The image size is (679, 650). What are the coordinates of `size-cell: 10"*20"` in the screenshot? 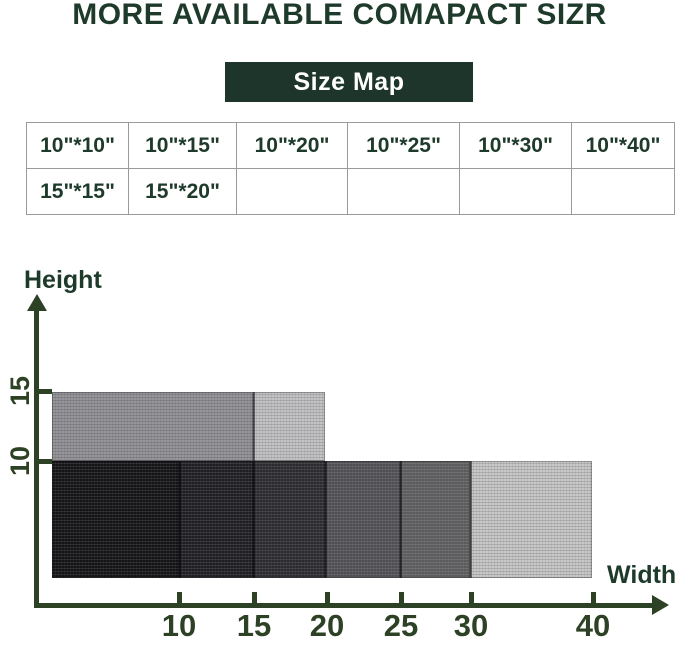 It's located at (292, 145).